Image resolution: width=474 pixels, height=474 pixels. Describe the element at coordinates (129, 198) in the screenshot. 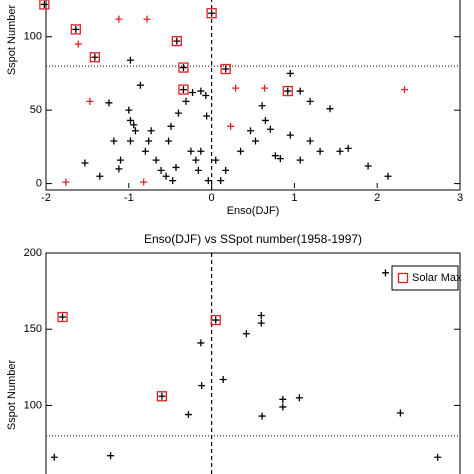

I see `x-tick-label: -1` at that location.